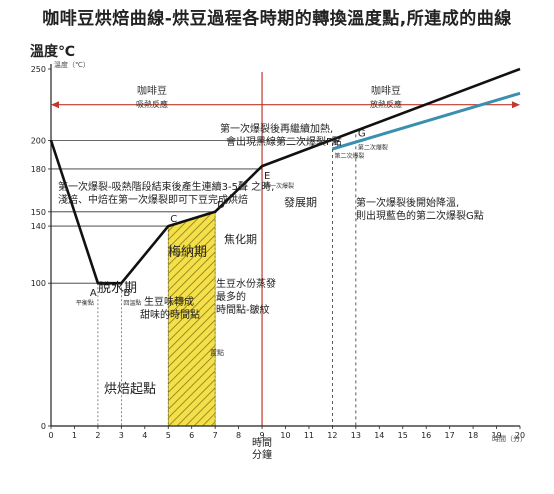 Image resolution: width=554 pixels, height=494 pixels. What do you see at coordinates (243, 309) in the screenshot?
I see `annotation-water-line3: 時間點-皺紋` at bounding box center [243, 309].